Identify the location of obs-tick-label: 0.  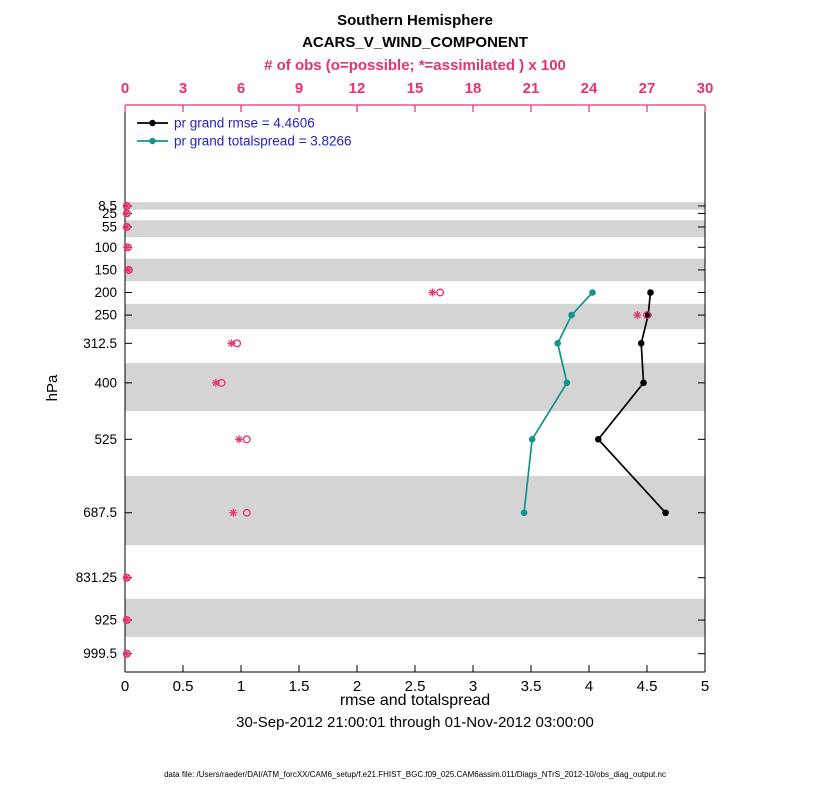
(125, 88).